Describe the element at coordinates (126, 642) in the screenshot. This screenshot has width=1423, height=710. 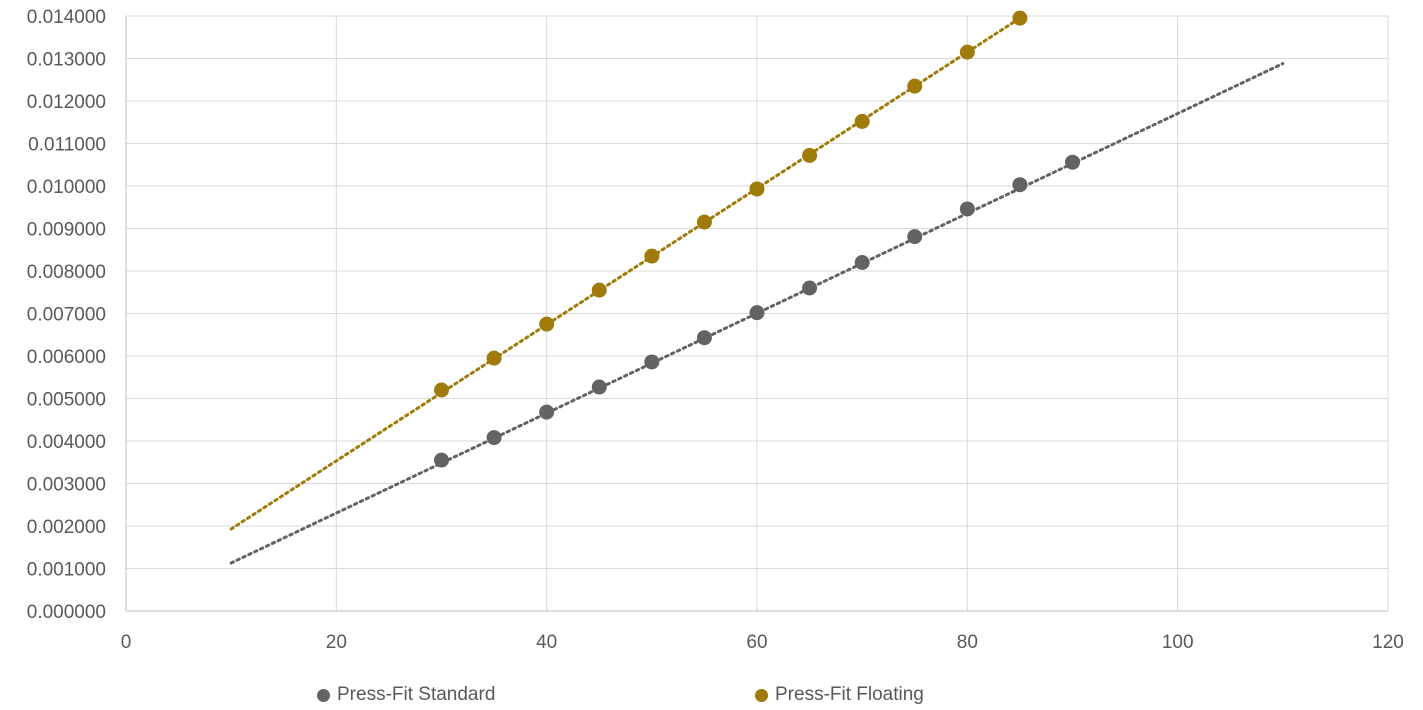
I see `x-tick-label: 0` at that location.